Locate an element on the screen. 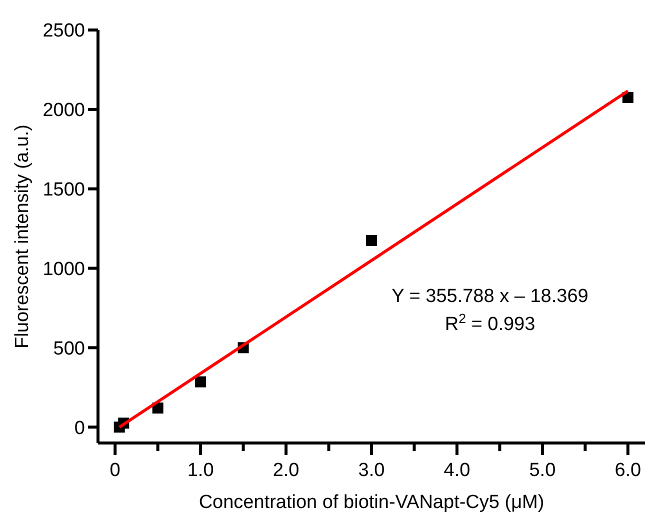 The width and height of the screenshot is (659, 520). x-tick-label: 3.0 is located at coordinates (371, 470).